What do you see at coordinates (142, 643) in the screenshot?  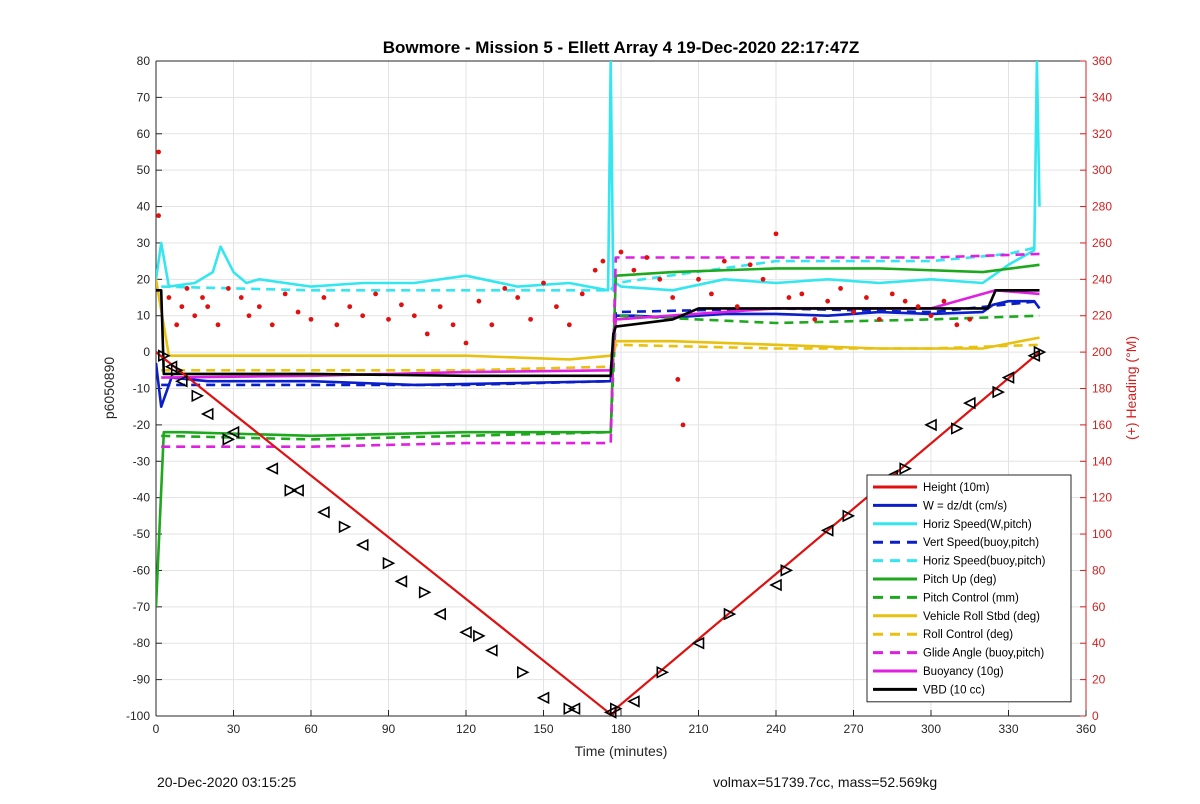 I see `y-tick-label: -80` at bounding box center [142, 643].